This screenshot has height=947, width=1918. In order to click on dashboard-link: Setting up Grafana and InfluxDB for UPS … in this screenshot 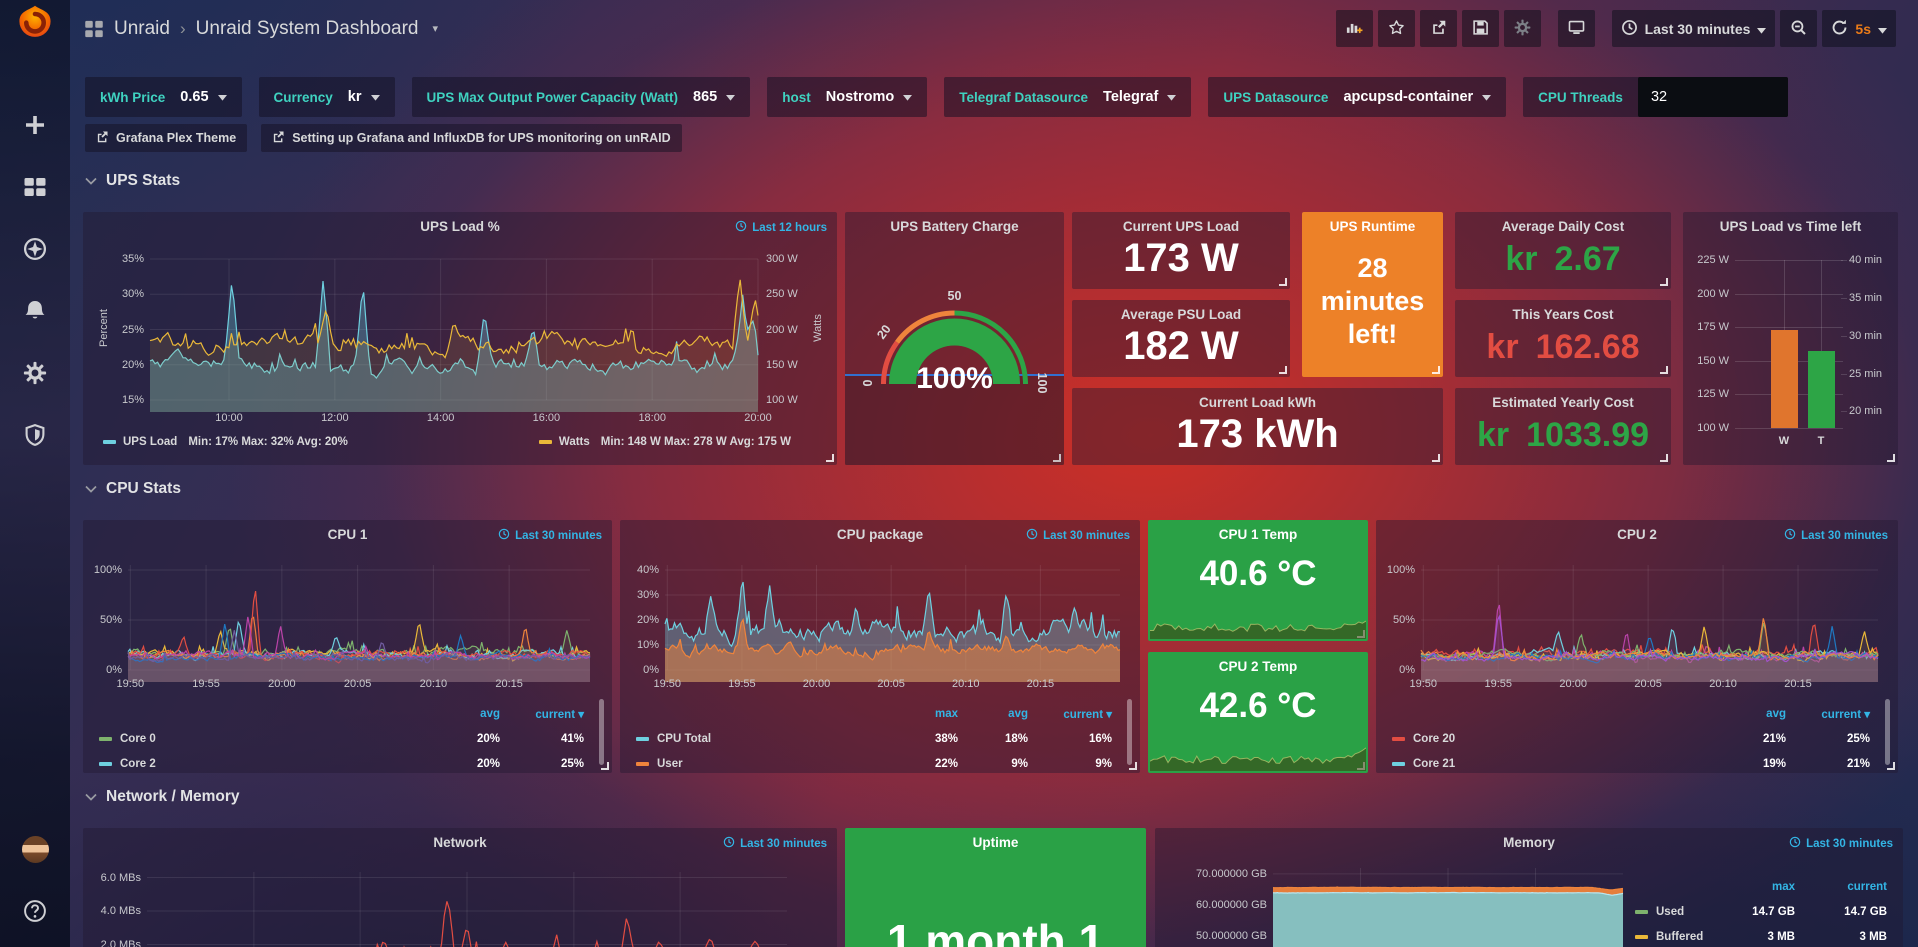, I will do `click(471, 138)`.